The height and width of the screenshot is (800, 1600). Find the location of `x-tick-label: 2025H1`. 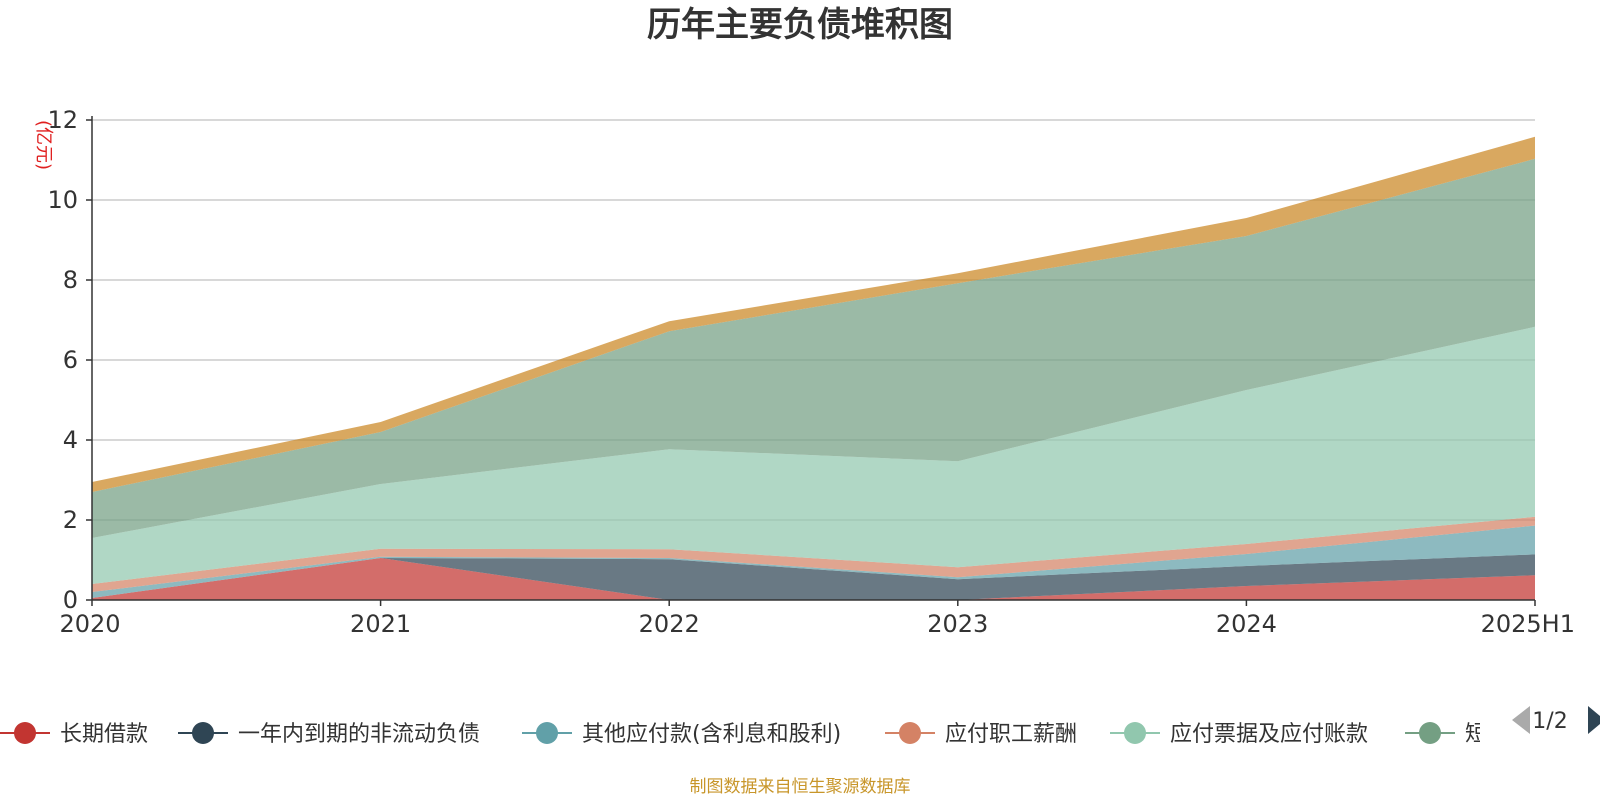

x-tick-label: 2025H1 is located at coordinates (1528, 624).